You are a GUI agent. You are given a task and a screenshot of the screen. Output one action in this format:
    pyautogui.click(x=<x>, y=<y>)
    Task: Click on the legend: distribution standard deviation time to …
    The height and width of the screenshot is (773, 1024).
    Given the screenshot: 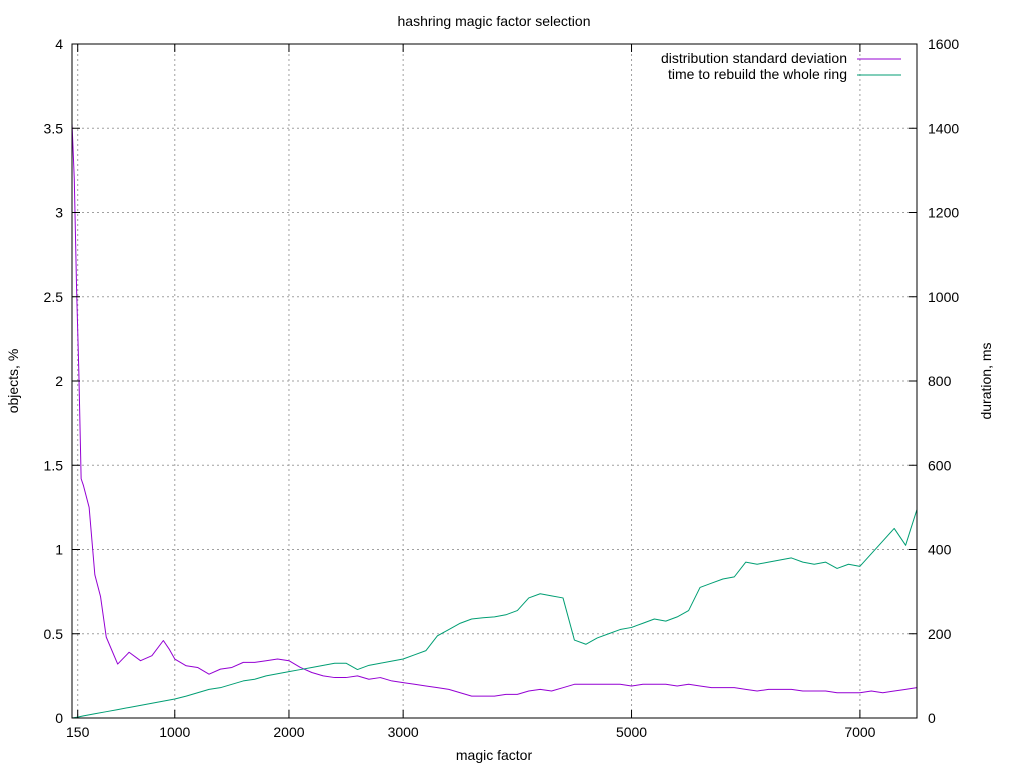 What is the action you would take?
    pyautogui.click(x=781, y=66)
    